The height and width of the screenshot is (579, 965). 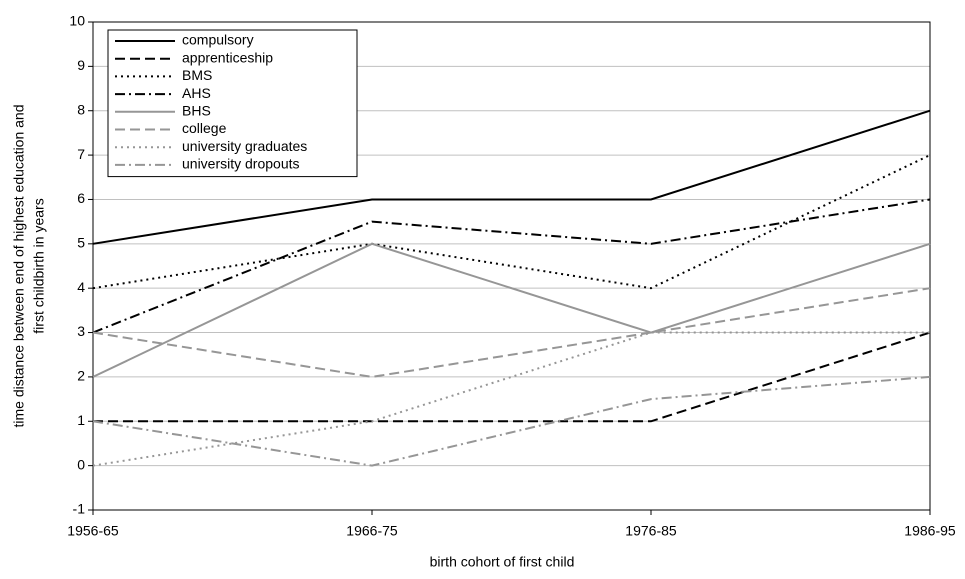 What do you see at coordinates (372, 531) in the screenshot?
I see `x-tick-label: 1966-75` at bounding box center [372, 531].